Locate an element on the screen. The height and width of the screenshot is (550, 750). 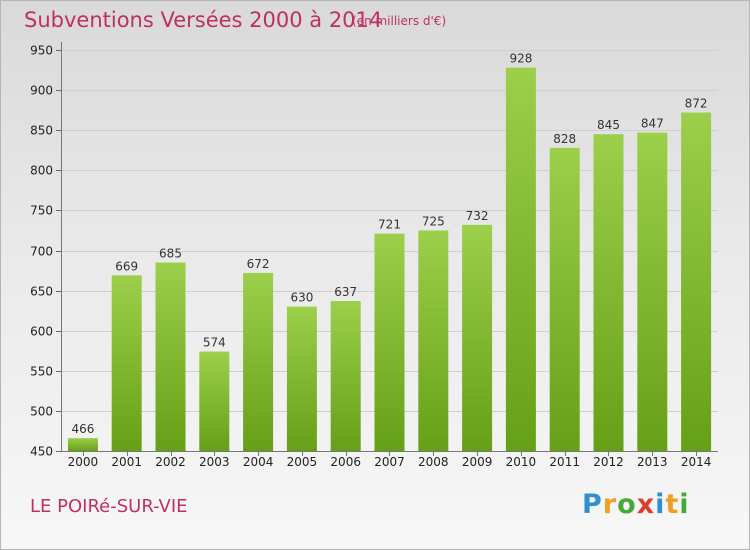
y-tick-label: 500 is located at coordinates (41, 412).